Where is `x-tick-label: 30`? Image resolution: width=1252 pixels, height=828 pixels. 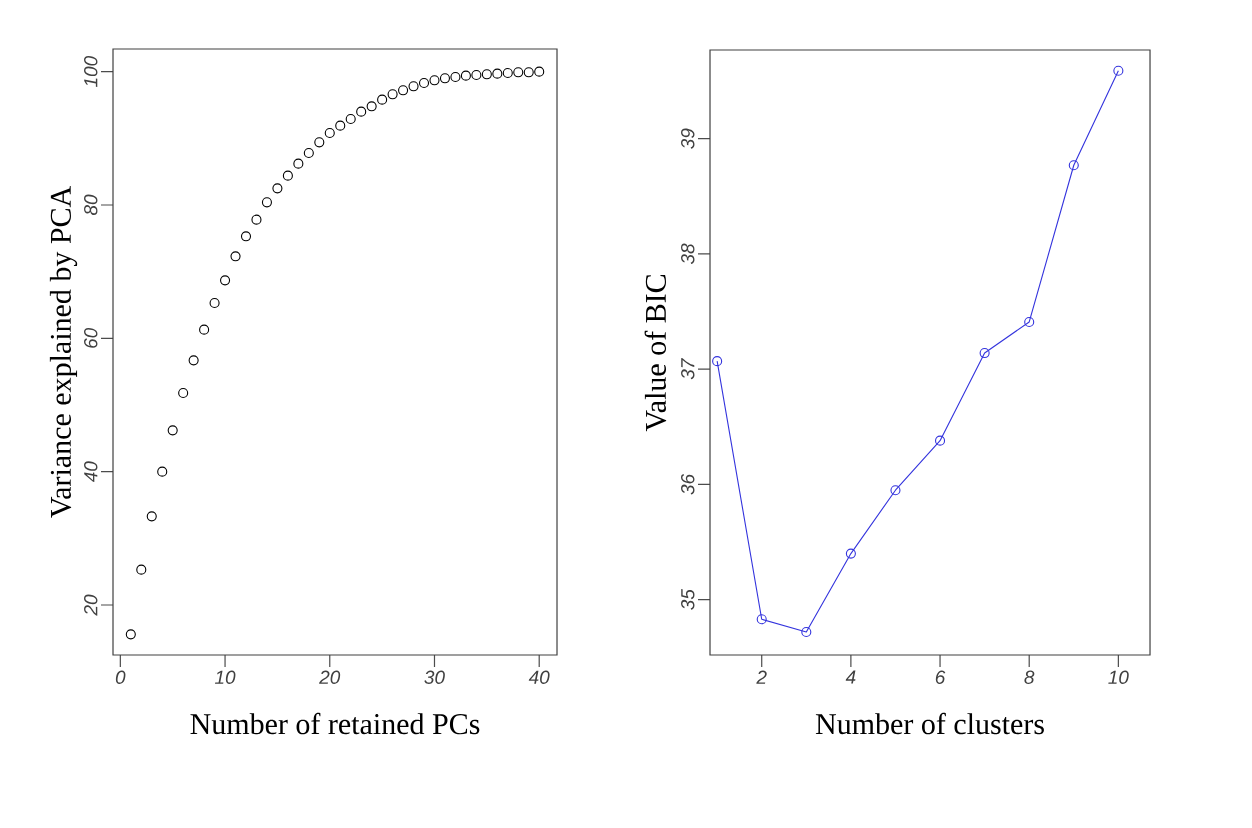
x-tick-label: 30 is located at coordinates (434, 677).